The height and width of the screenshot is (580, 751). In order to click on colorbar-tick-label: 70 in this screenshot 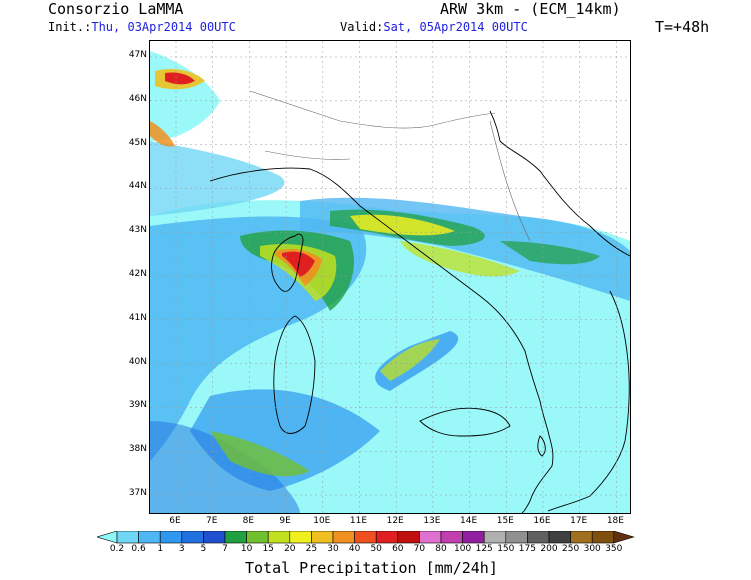, I will do `click(419, 549)`.